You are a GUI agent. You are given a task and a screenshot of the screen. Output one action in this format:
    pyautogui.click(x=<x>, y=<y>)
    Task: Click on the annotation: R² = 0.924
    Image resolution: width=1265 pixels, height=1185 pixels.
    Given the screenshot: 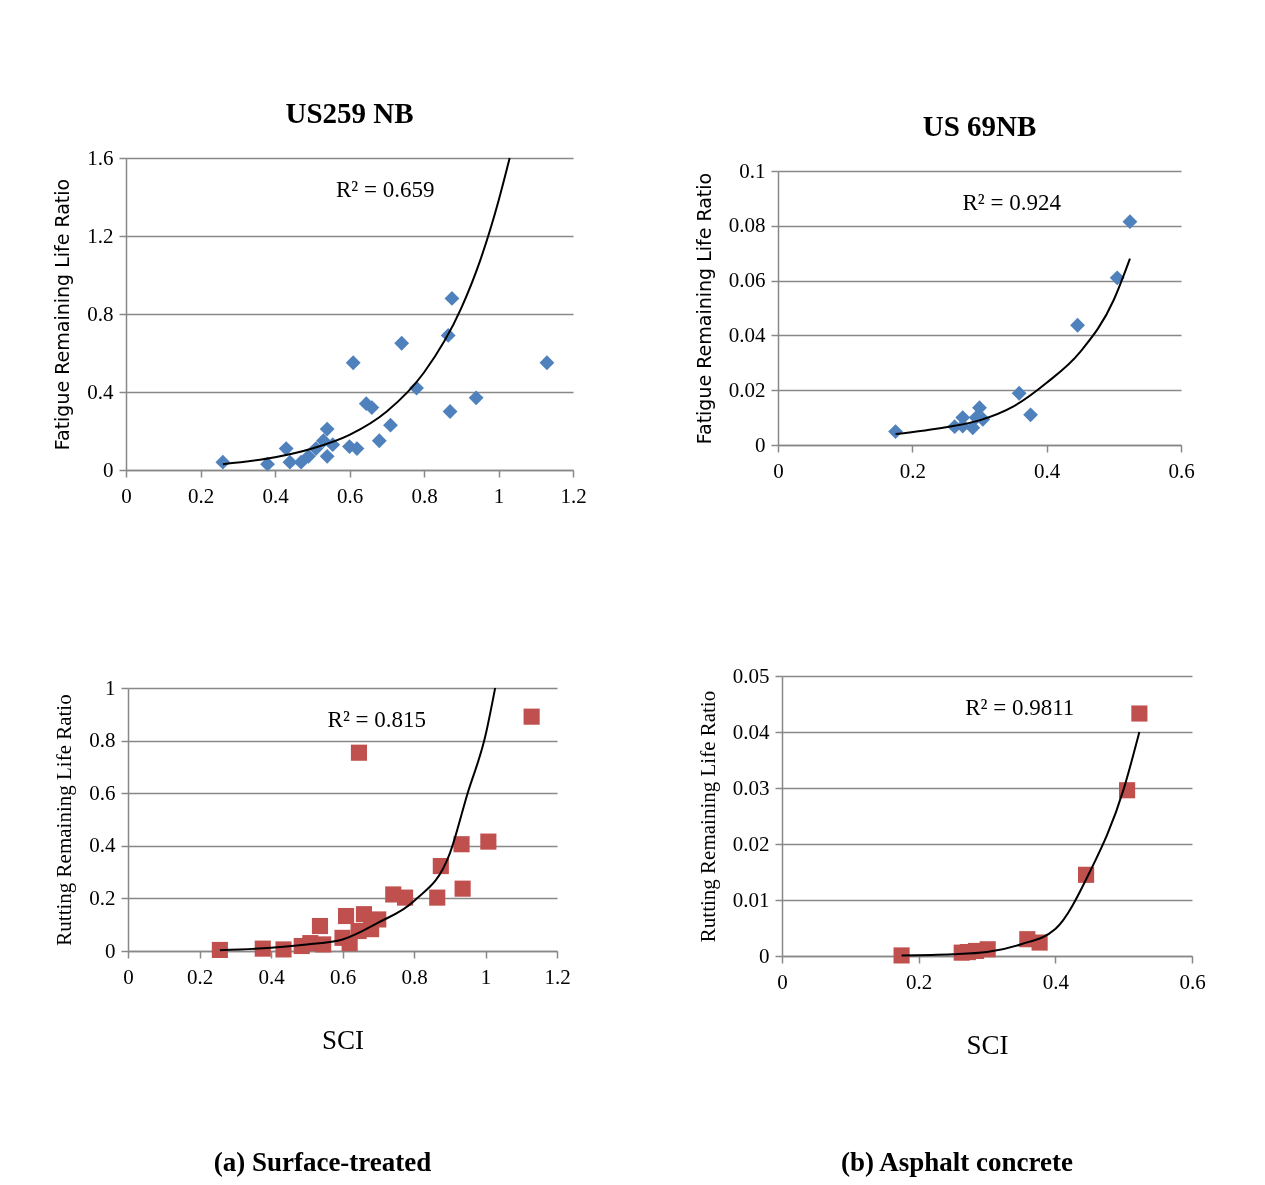 What is the action you would take?
    pyautogui.click(x=1012, y=202)
    